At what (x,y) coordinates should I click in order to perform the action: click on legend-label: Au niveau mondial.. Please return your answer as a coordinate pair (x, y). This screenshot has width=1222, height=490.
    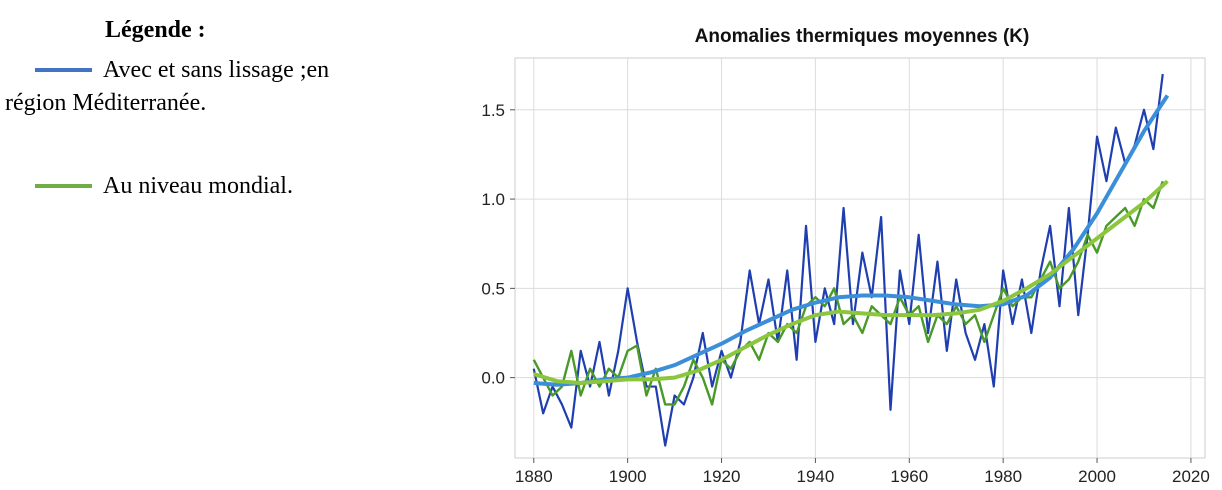
    Looking at the image, I should click on (198, 186).